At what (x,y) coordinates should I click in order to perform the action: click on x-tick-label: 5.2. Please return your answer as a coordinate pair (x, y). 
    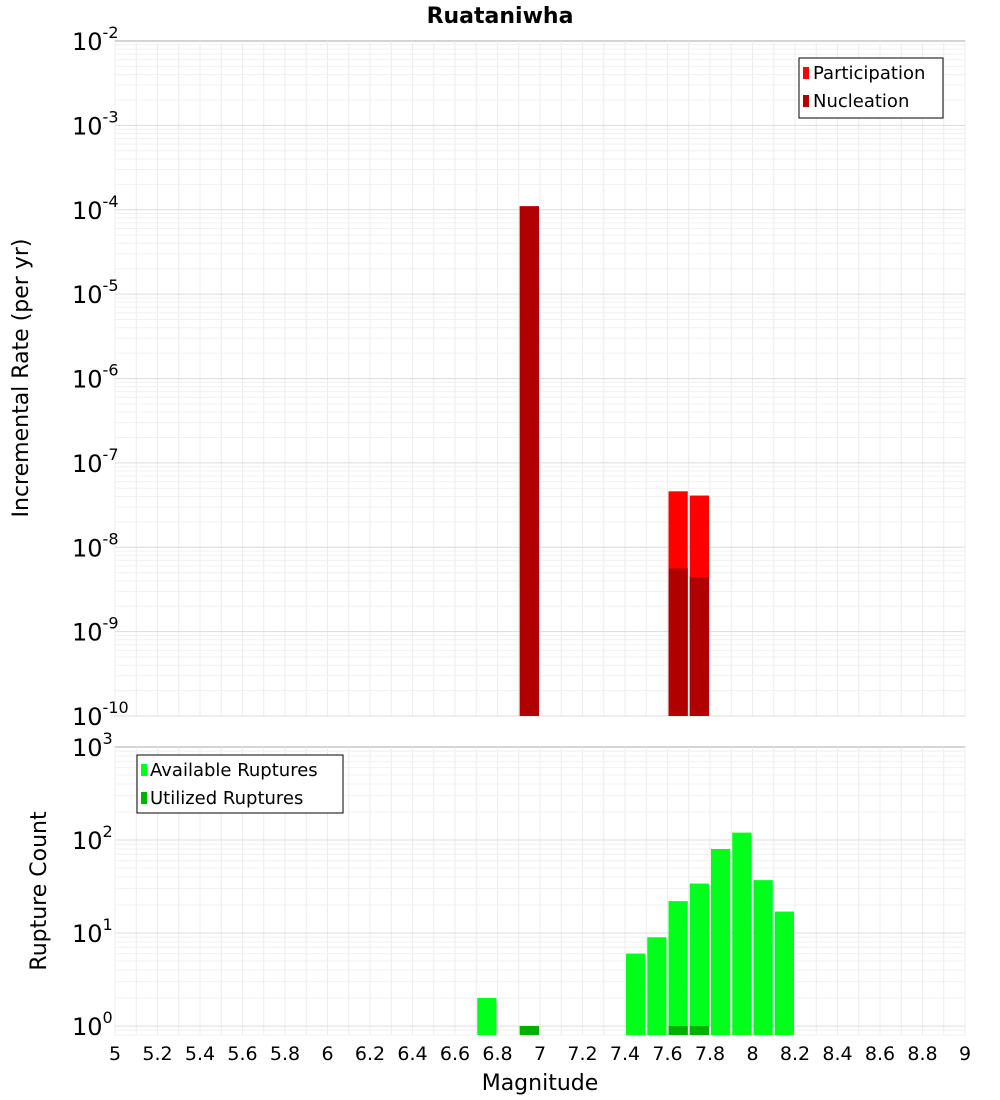
    Looking at the image, I should click on (157, 1054).